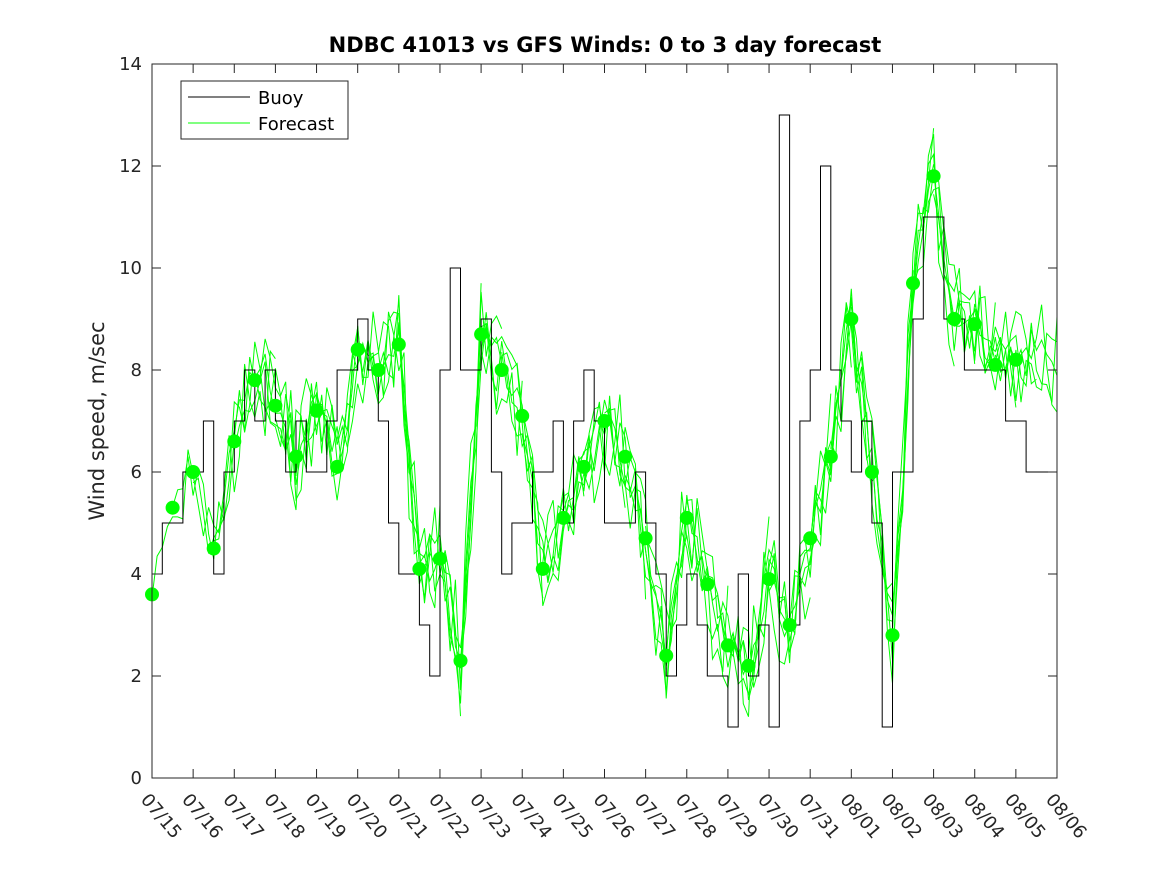 The image size is (1167, 875). What do you see at coordinates (136, 472) in the screenshot?
I see `y-tick-label: 6` at bounding box center [136, 472].